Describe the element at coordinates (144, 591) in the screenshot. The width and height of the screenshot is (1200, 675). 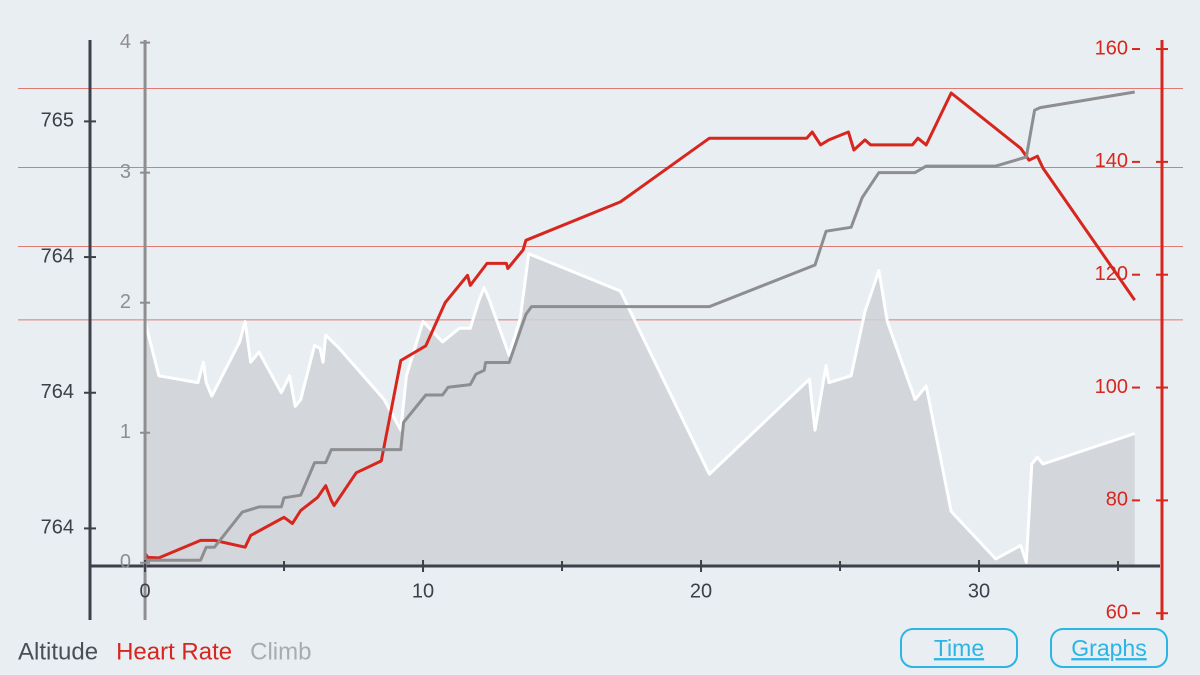
I see `x-tick-label: 0` at that location.